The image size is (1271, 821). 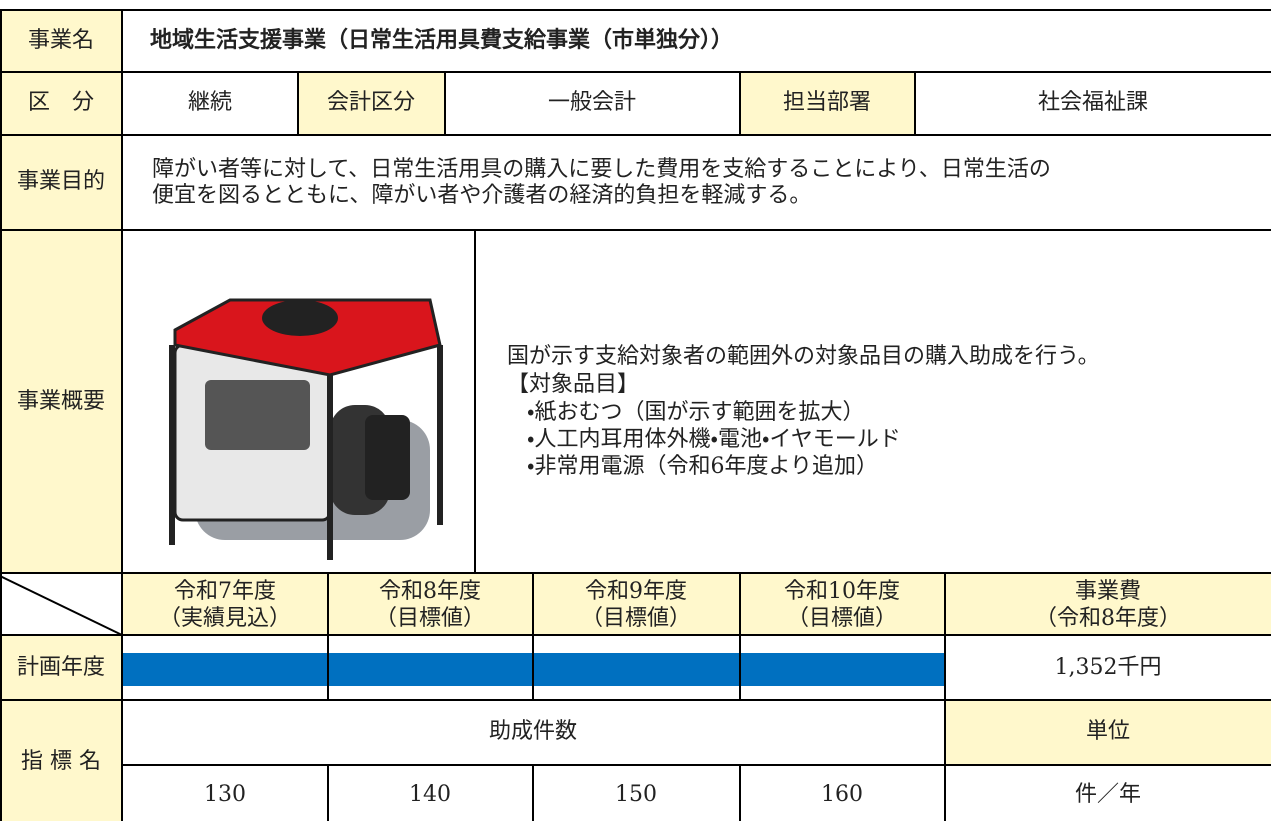 What do you see at coordinates (1108, 618) in the screenshot?
I see `cost-header-note: （令和8年度）` at bounding box center [1108, 618].